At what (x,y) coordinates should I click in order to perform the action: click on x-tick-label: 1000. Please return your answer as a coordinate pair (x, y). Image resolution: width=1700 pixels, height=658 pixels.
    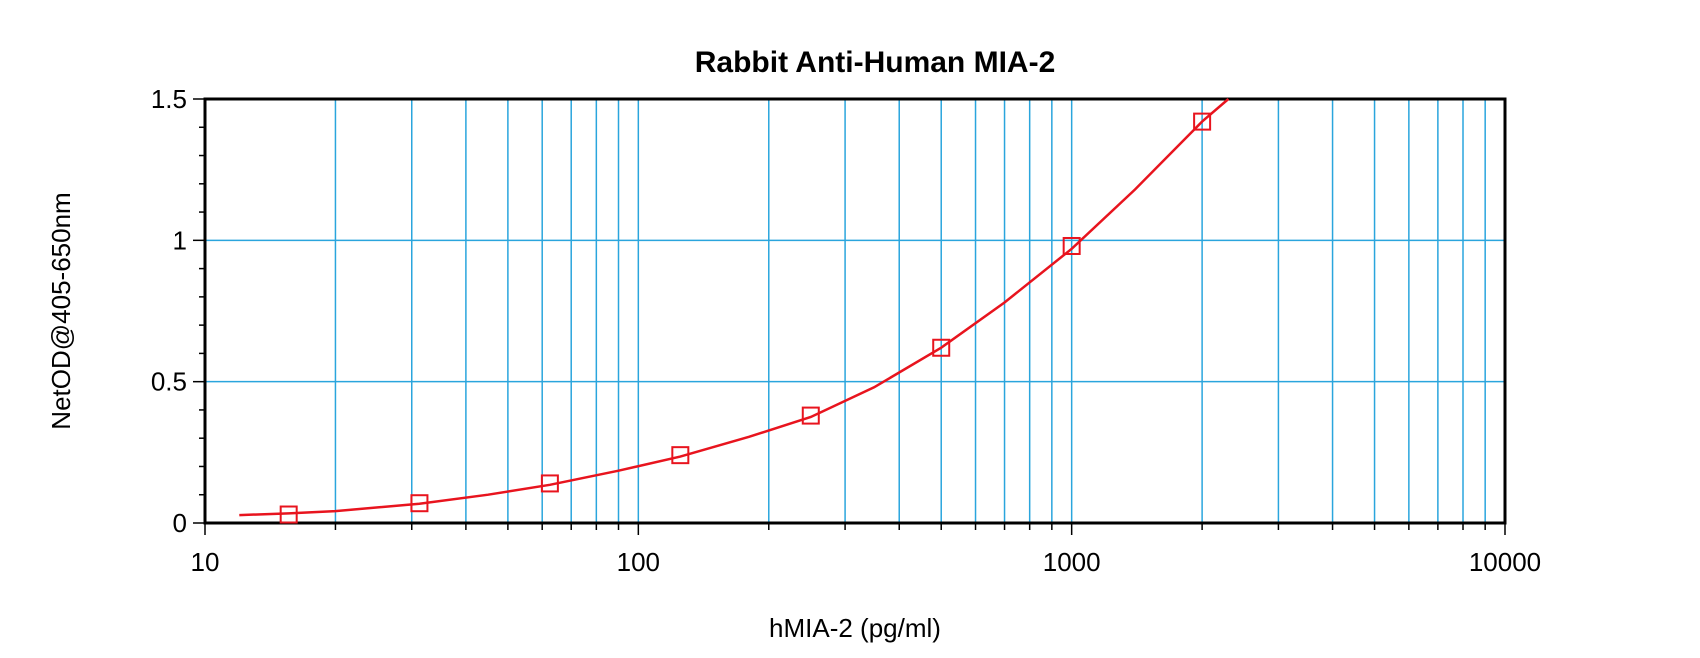
    Looking at the image, I should click on (1072, 562).